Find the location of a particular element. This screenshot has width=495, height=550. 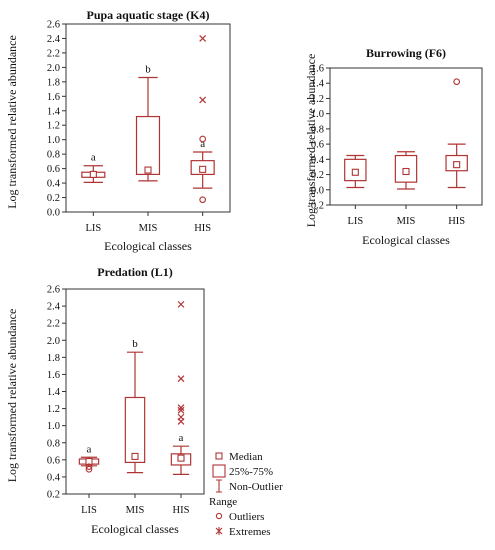

legend-outlier-symbol is located at coordinates (219, 516).